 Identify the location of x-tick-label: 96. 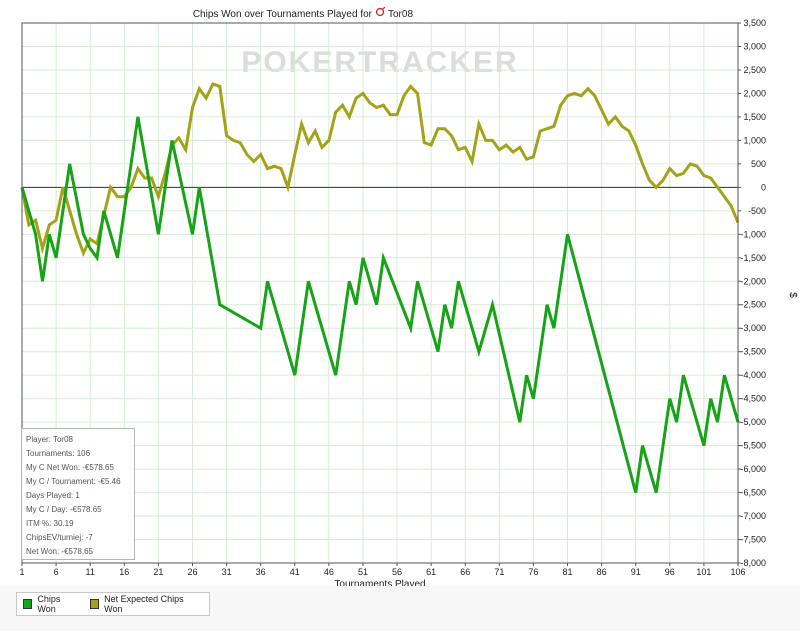
(670, 572).